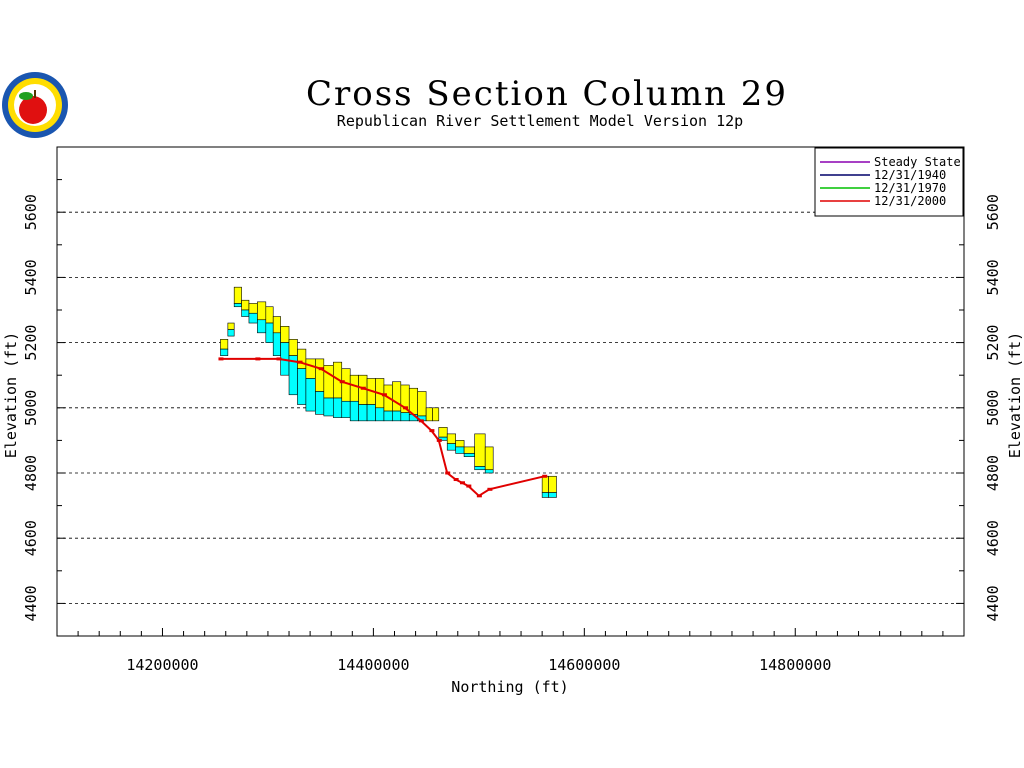  What do you see at coordinates (31, 343) in the screenshot?
I see `y-tick-label-left-5200: 5200` at bounding box center [31, 343].